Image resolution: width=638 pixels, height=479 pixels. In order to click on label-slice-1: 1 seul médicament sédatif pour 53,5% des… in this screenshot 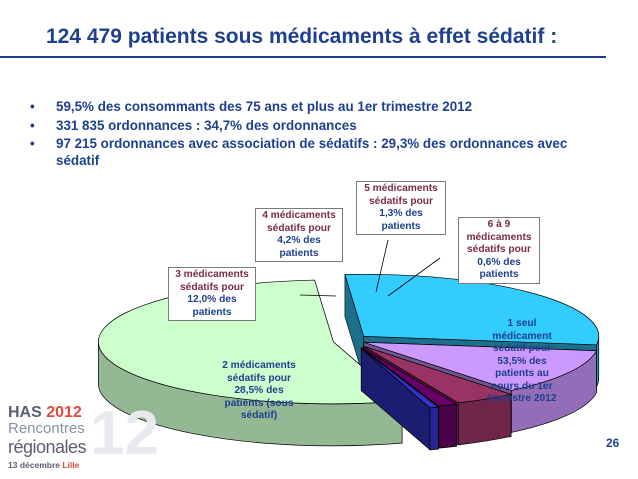, I will do `click(522, 362)`.